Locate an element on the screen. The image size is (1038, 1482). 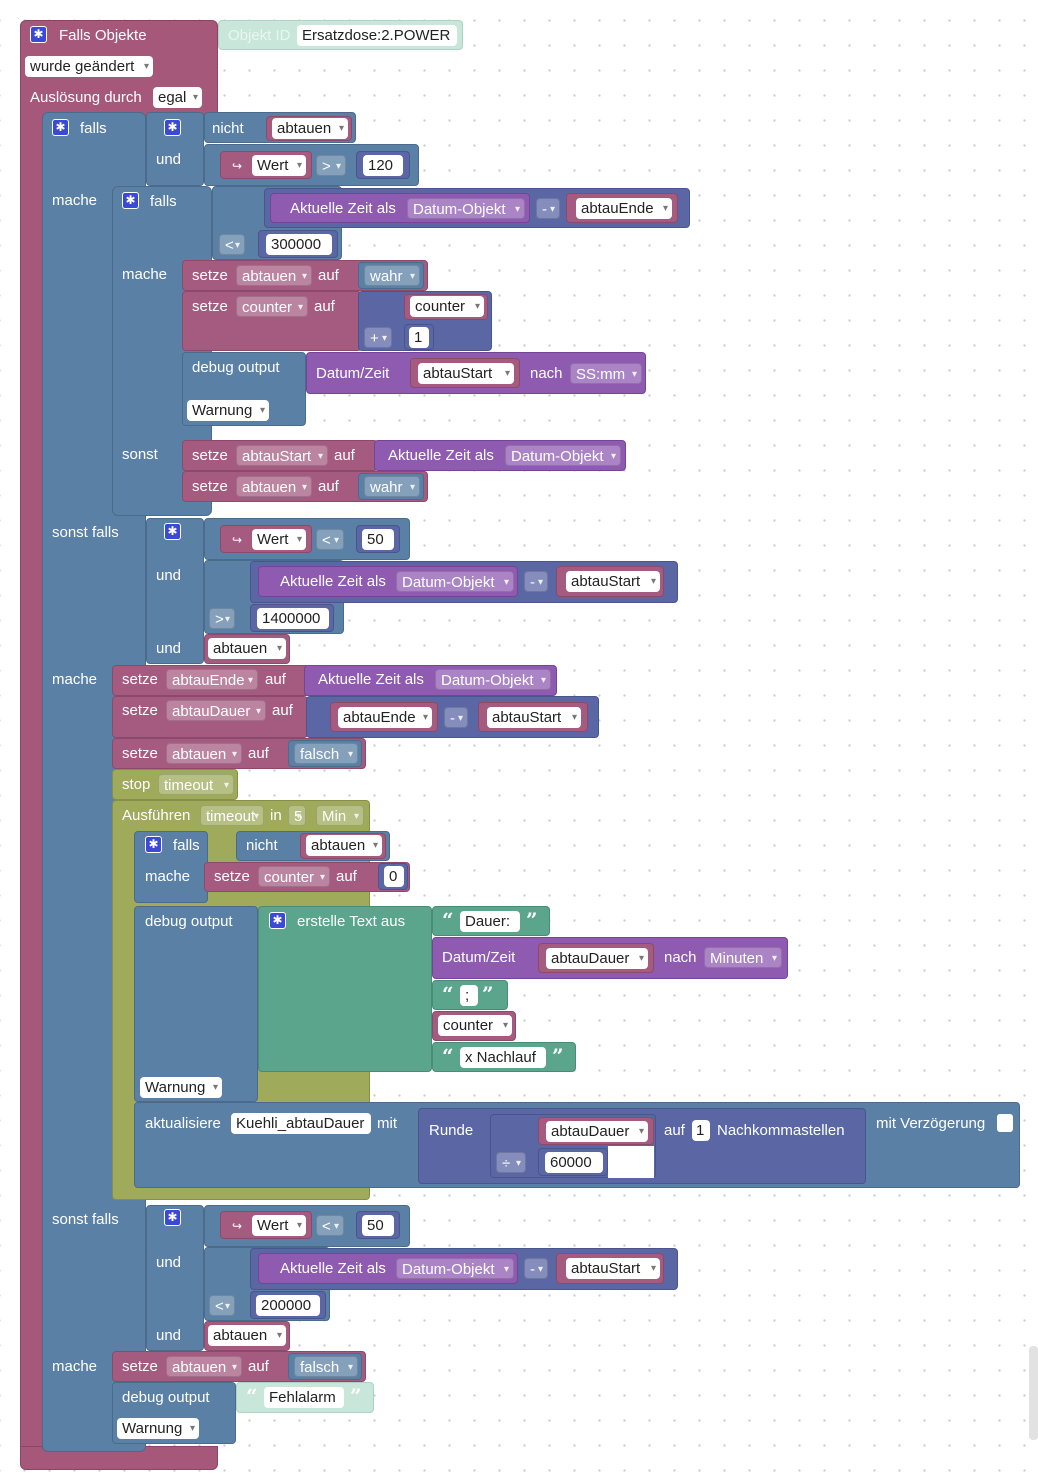
event-gear-icon: ✱ is located at coordinates (38, 34).